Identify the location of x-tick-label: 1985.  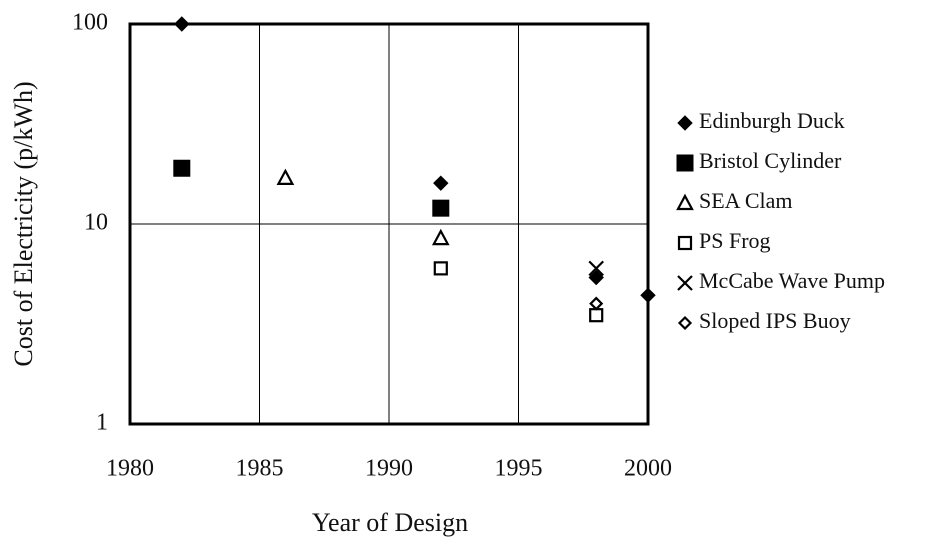
(260, 469).